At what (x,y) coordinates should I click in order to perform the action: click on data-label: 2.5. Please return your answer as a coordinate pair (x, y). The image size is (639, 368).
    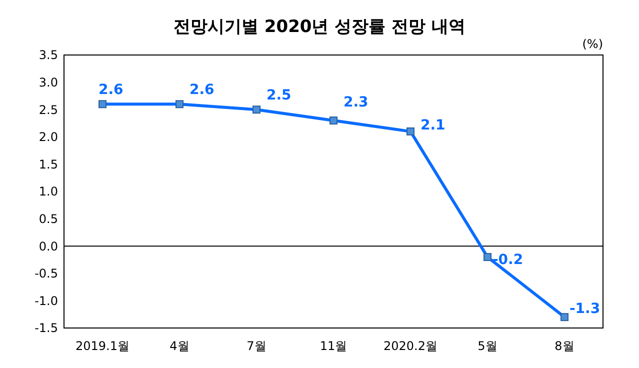
    Looking at the image, I should click on (279, 96).